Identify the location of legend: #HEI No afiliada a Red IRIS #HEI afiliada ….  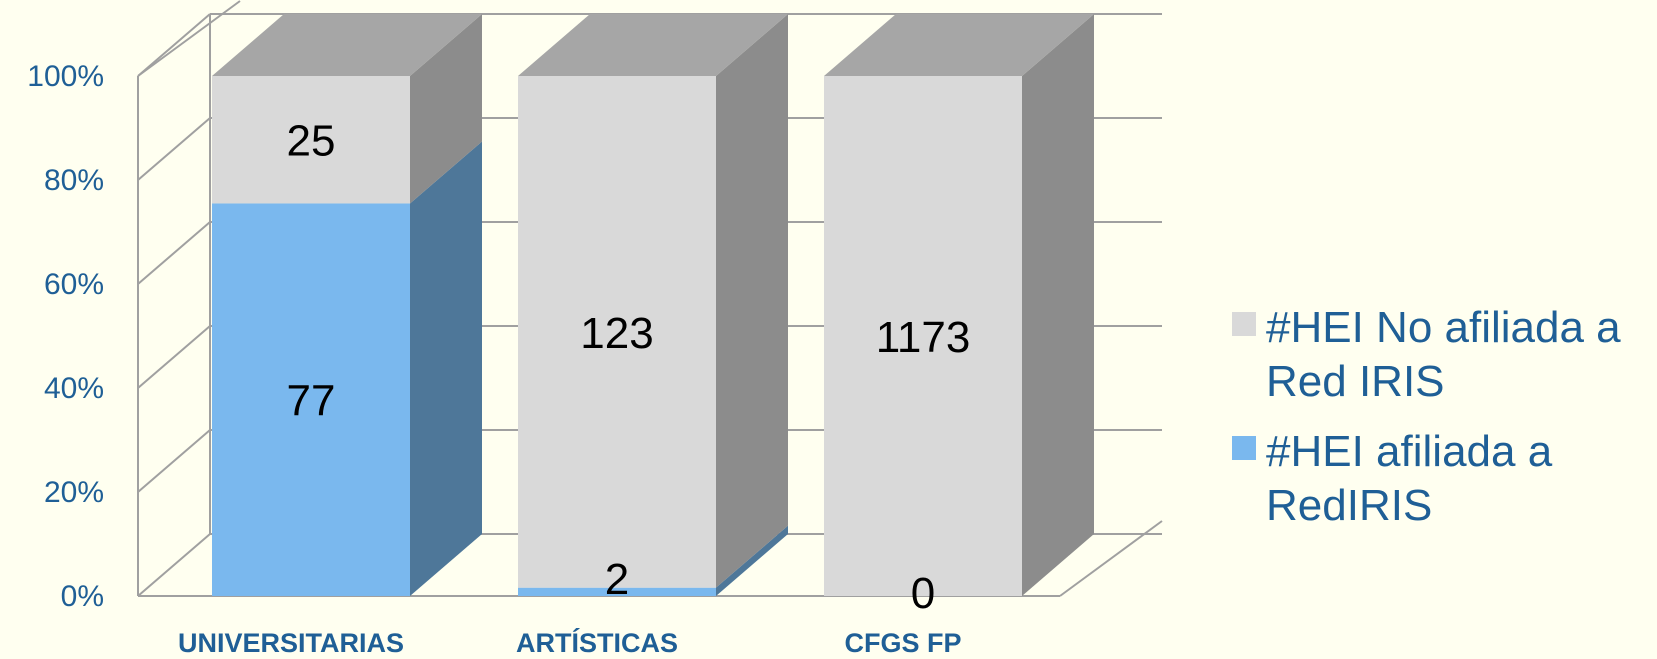
(1426, 416).